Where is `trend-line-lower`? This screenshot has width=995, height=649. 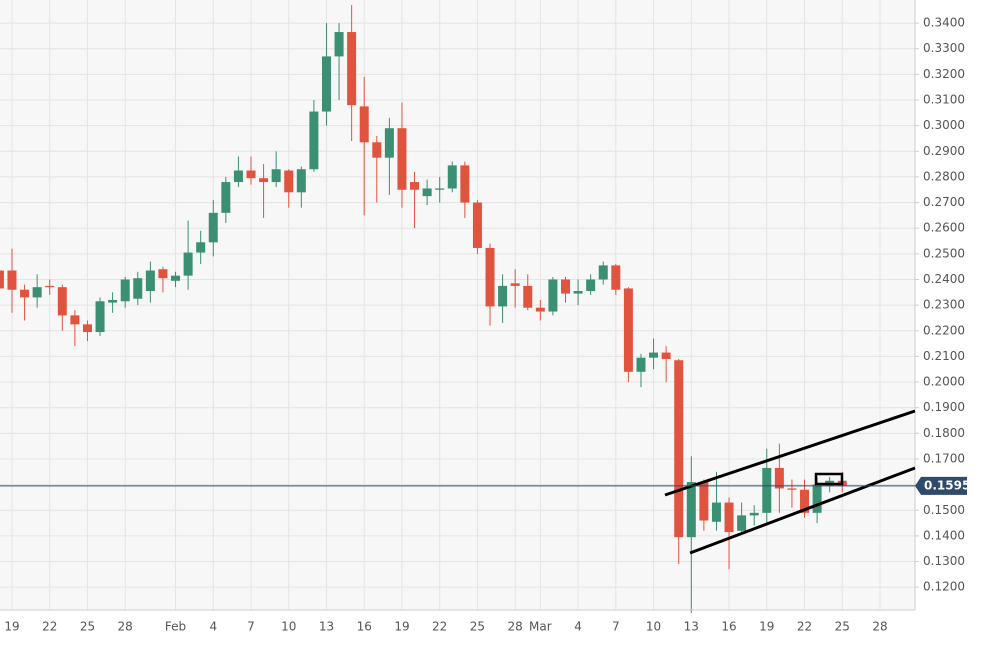
trend-line-lower is located at coordinates (802, 510).